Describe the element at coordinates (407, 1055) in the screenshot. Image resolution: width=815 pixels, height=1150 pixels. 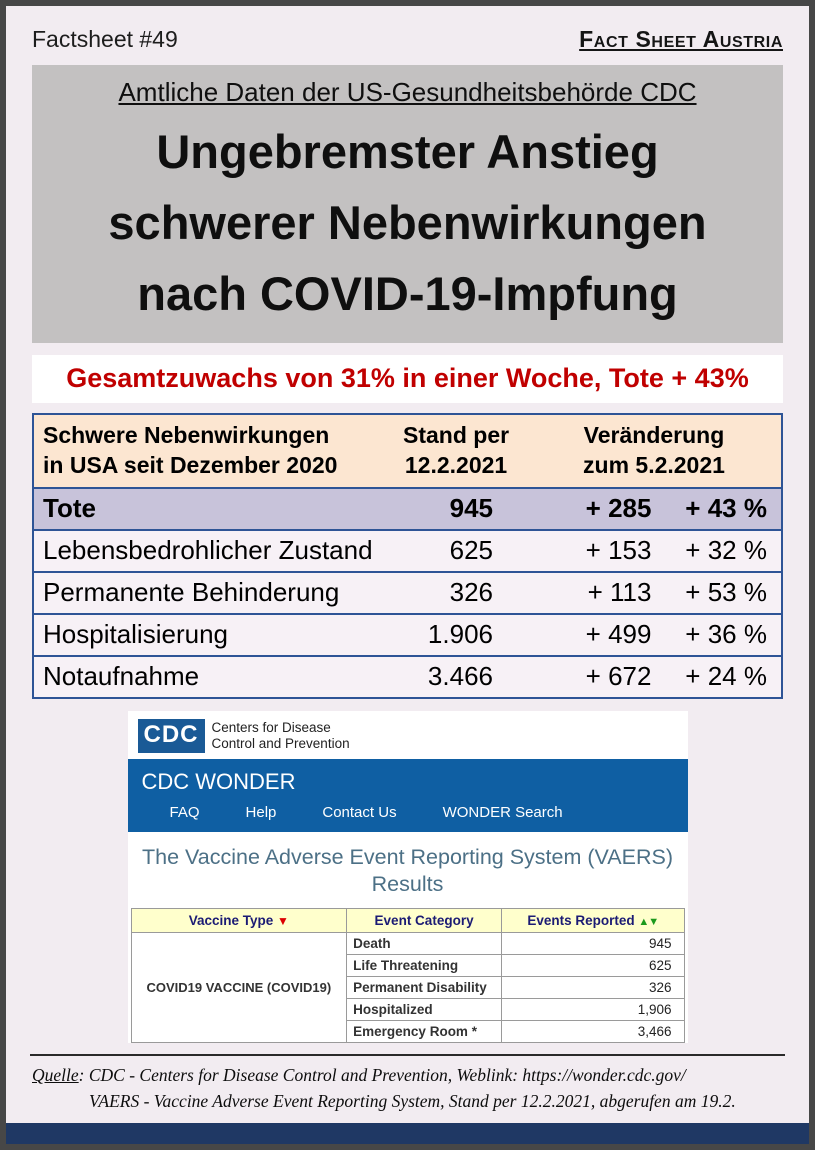
I see `footer-divider` at that location.